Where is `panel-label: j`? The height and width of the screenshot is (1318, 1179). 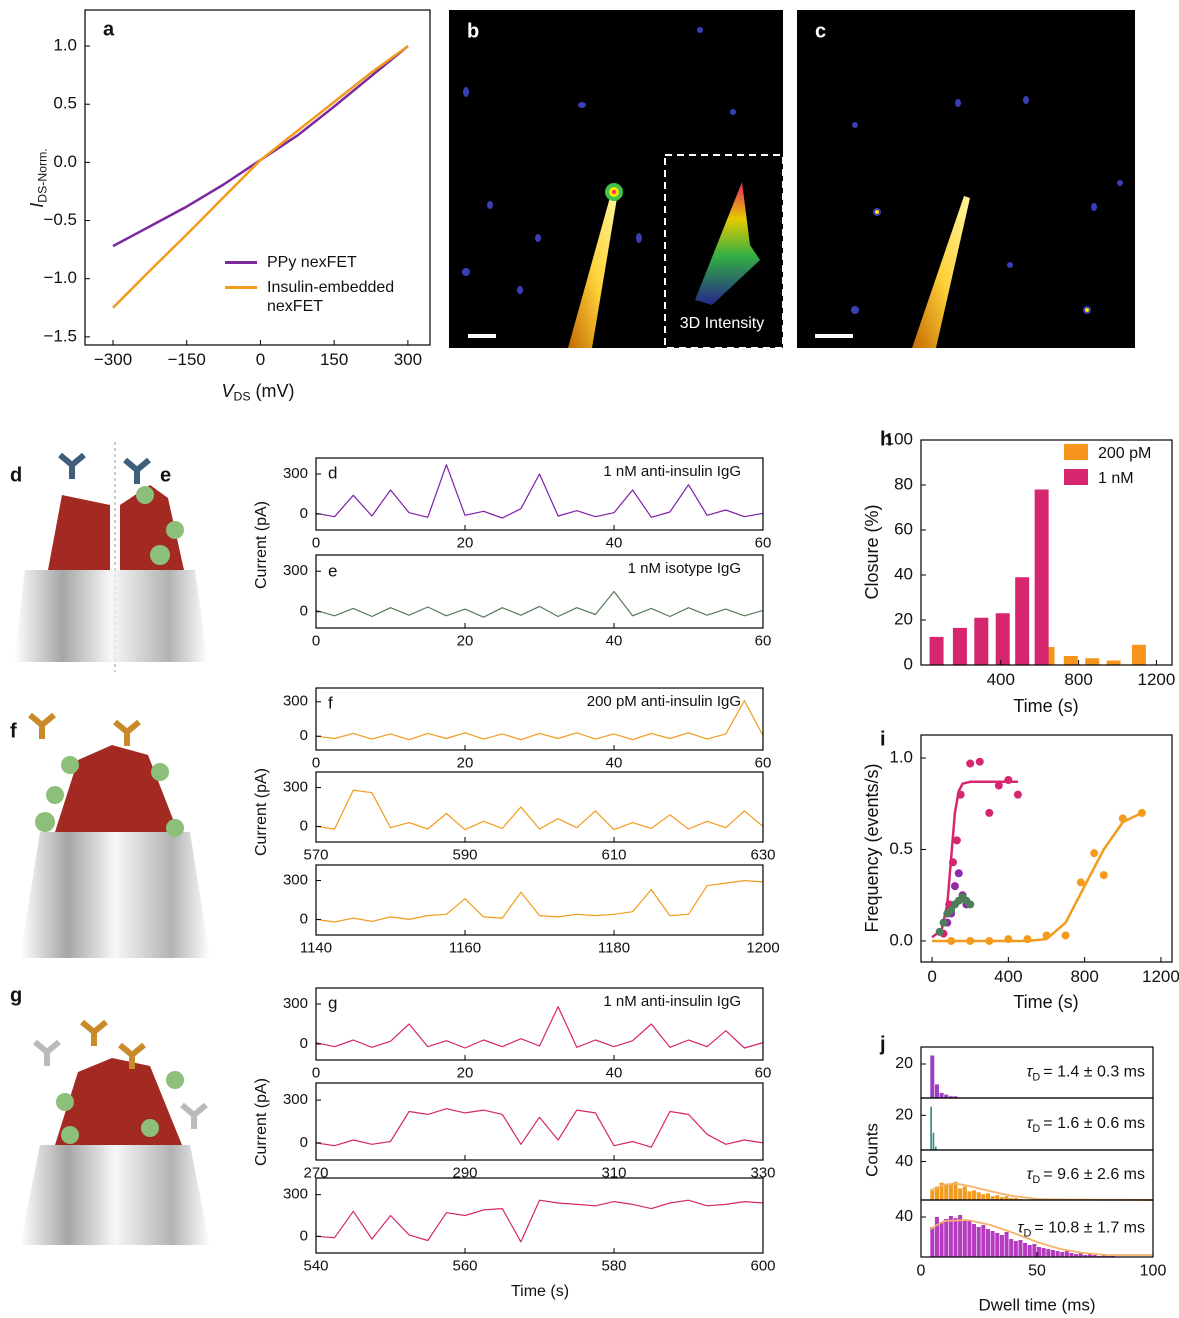
panel-label: j is located at coordinates (882, 1044).